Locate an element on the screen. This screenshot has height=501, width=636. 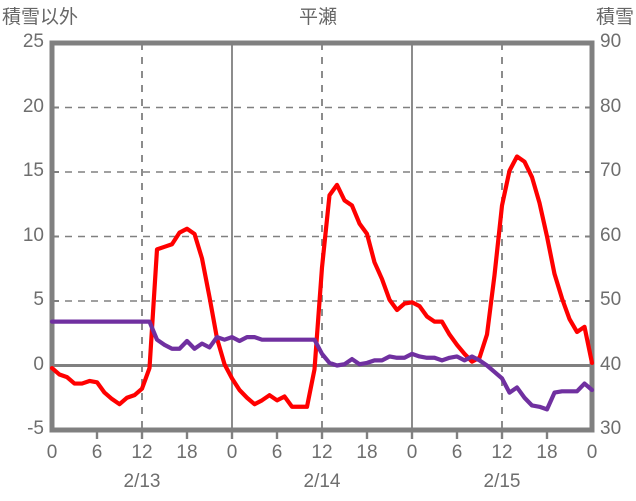
day-label-2-13: 2/13 is located at coordinates (142, 481).